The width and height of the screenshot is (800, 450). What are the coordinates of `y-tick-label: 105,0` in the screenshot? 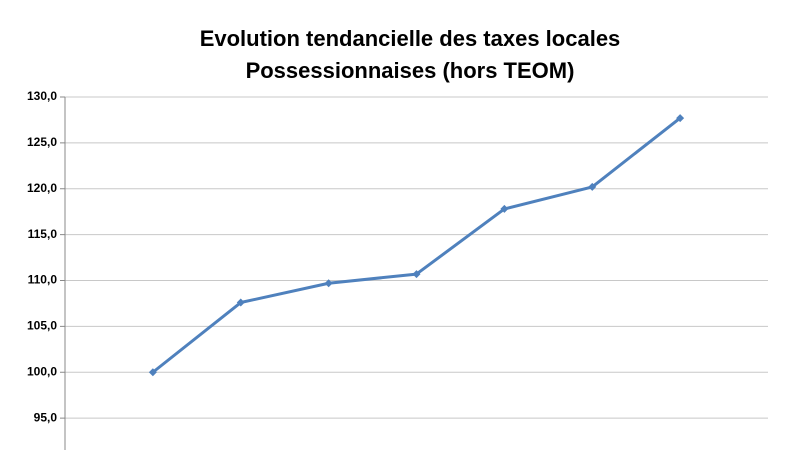 It's located at (42, 326).